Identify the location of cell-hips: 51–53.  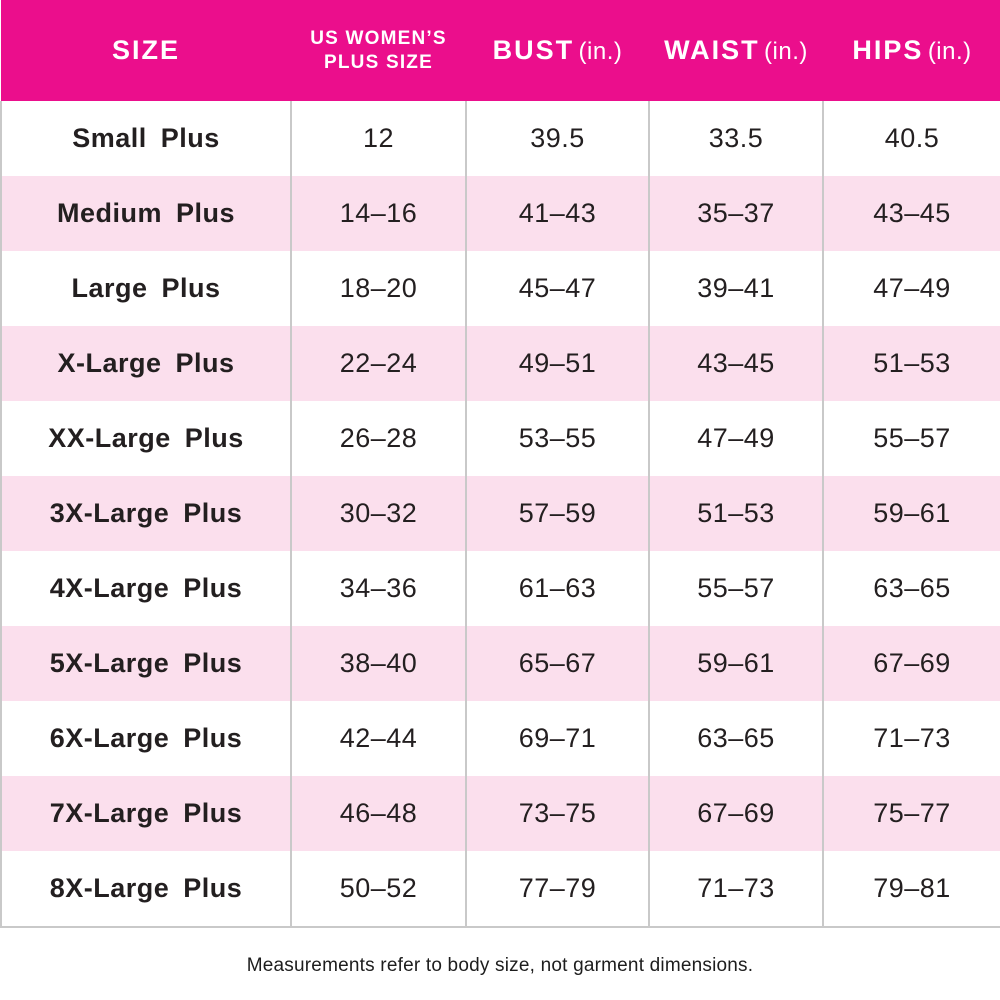
(911, 363).